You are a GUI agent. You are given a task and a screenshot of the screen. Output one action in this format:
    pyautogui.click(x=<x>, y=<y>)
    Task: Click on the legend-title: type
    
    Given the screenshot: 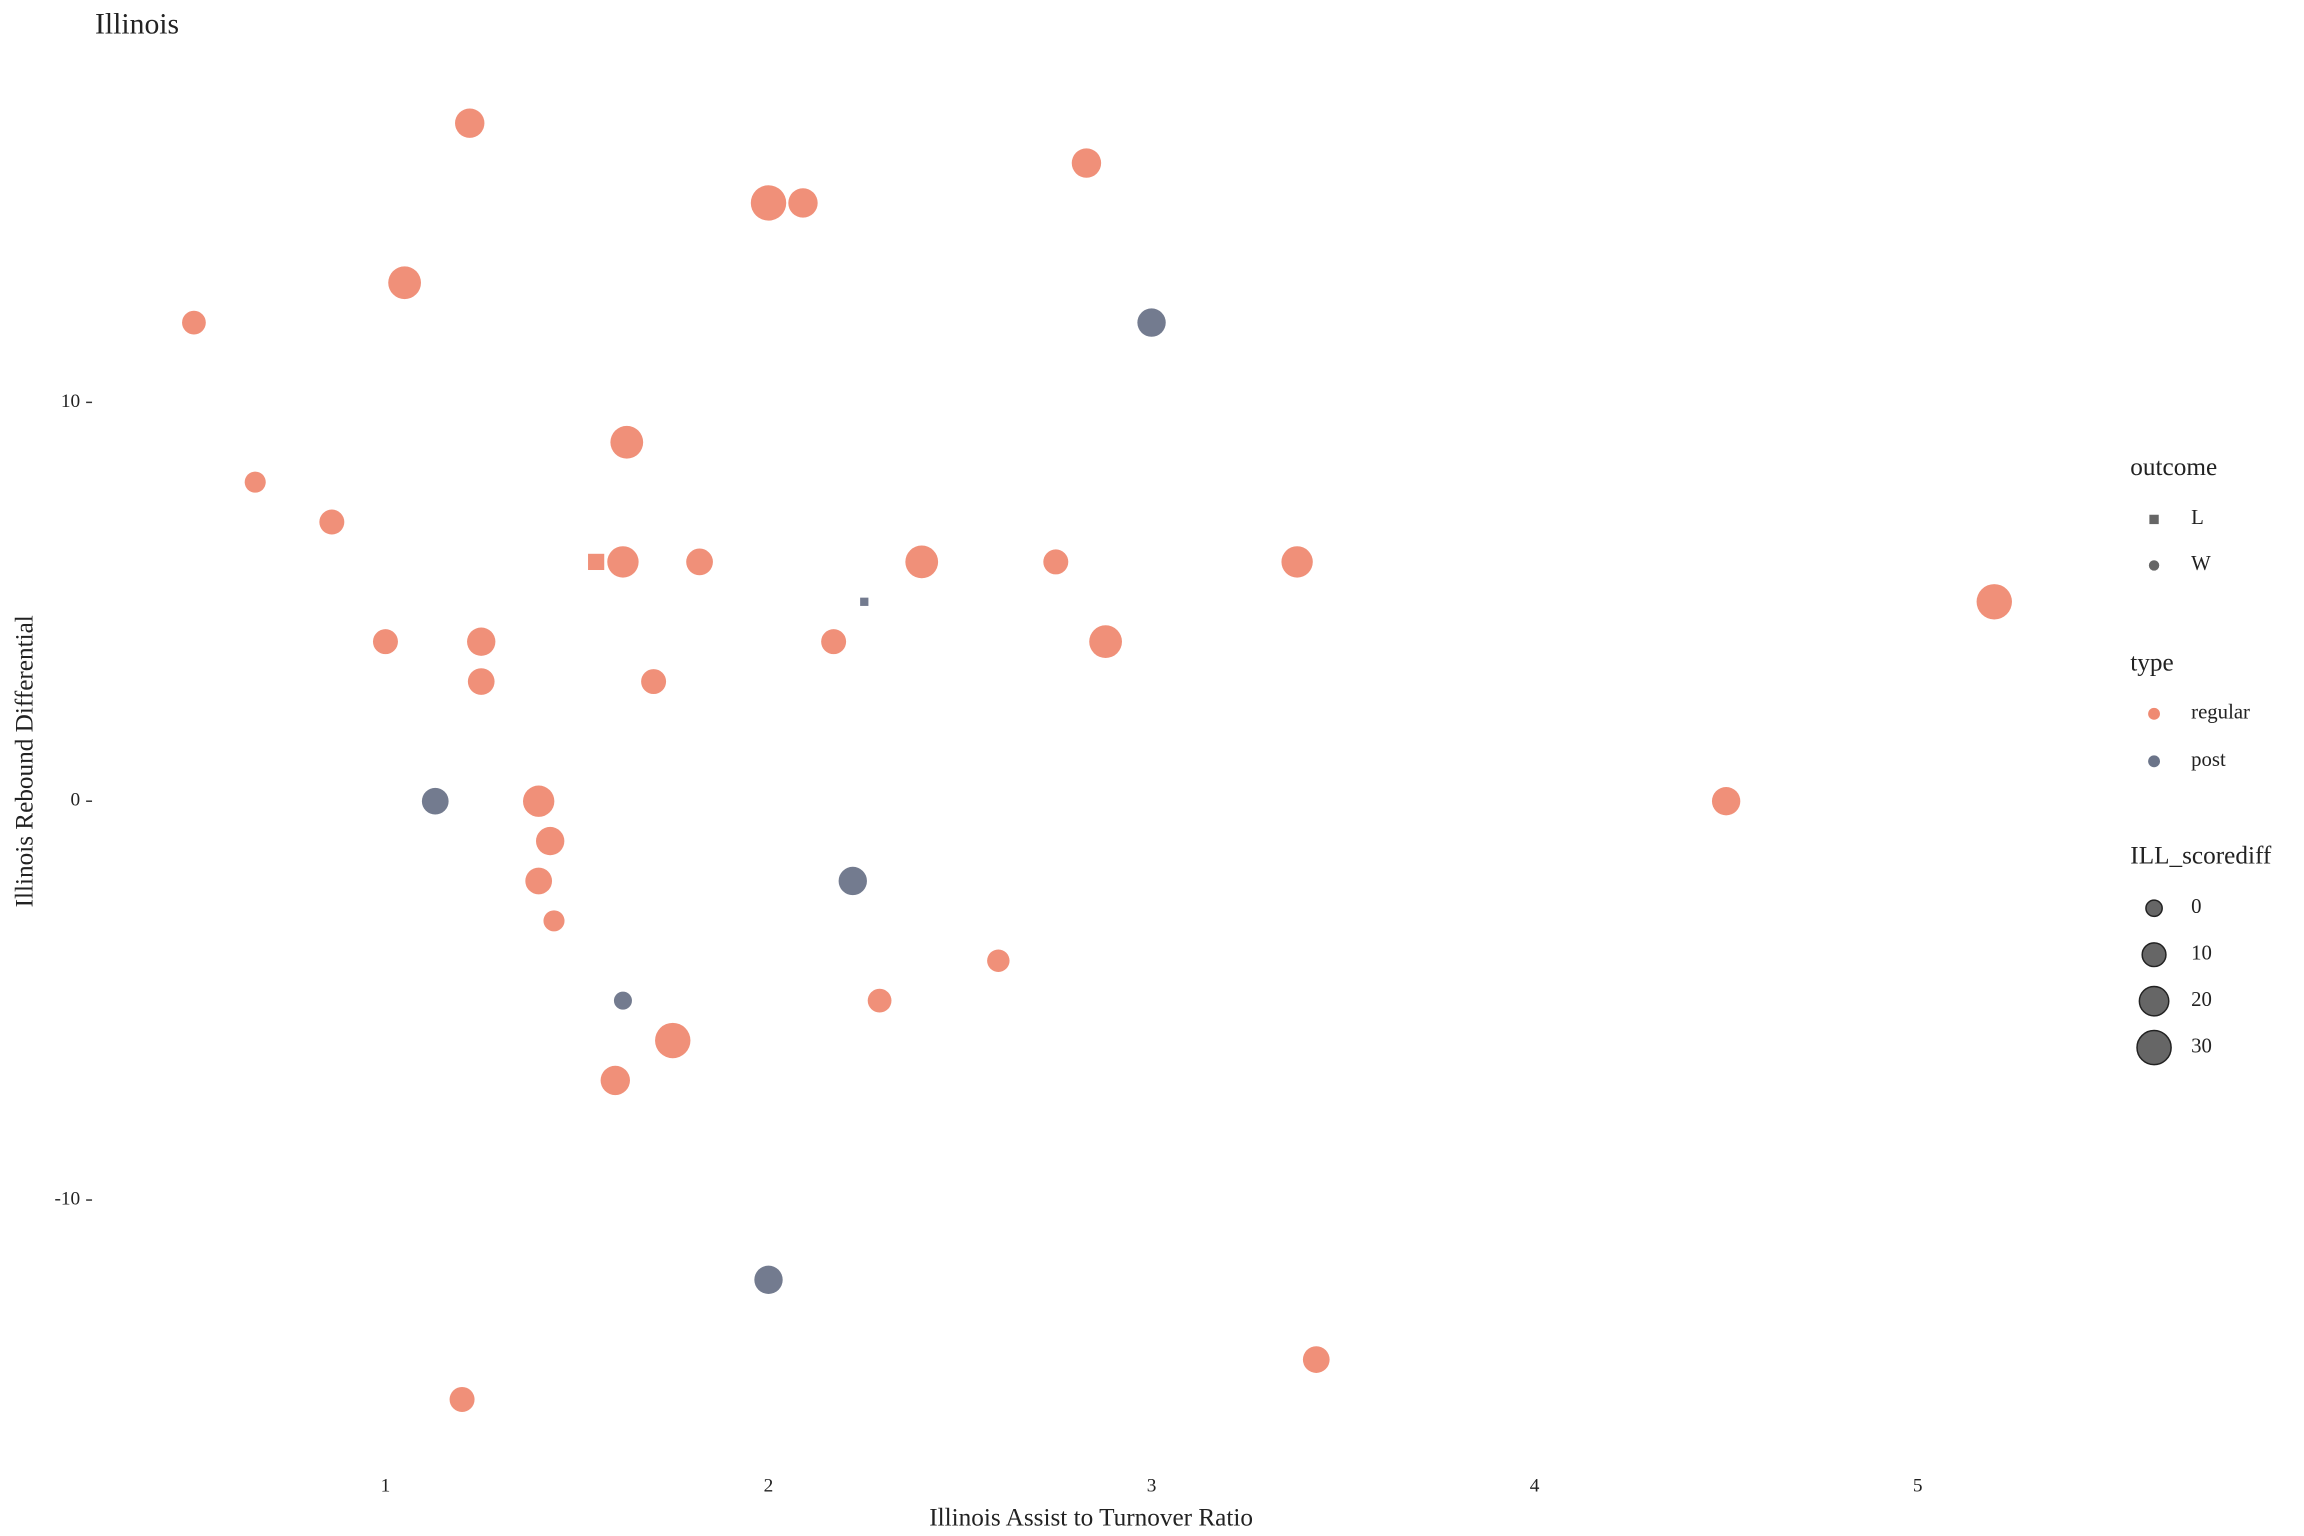 What is the action you would take?
    pyautogui.click(x=2151, y=663)
    